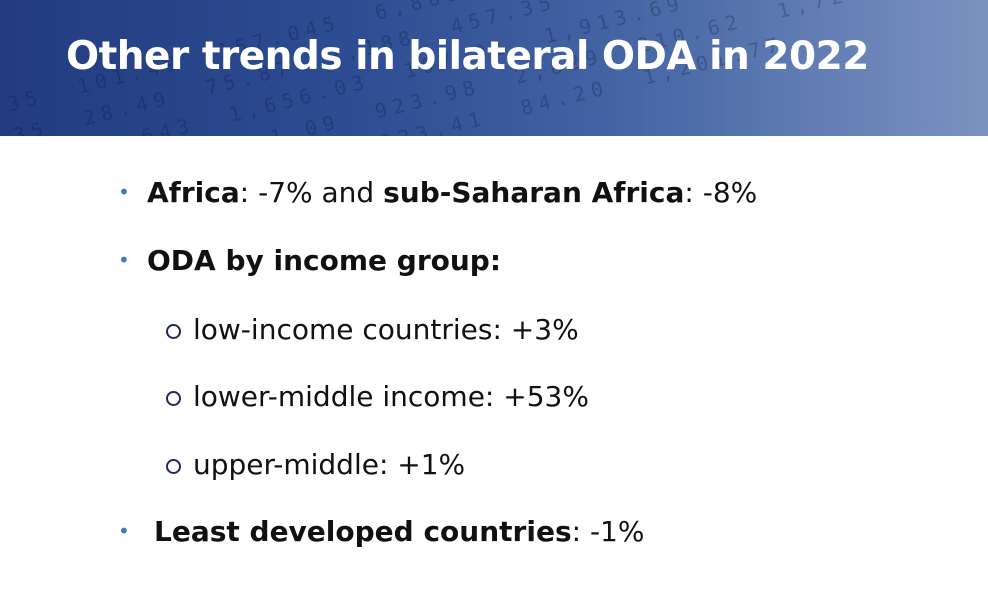 The image size is (988, 592). I want to click on ssa-value: : -8%, so click(721, 192).